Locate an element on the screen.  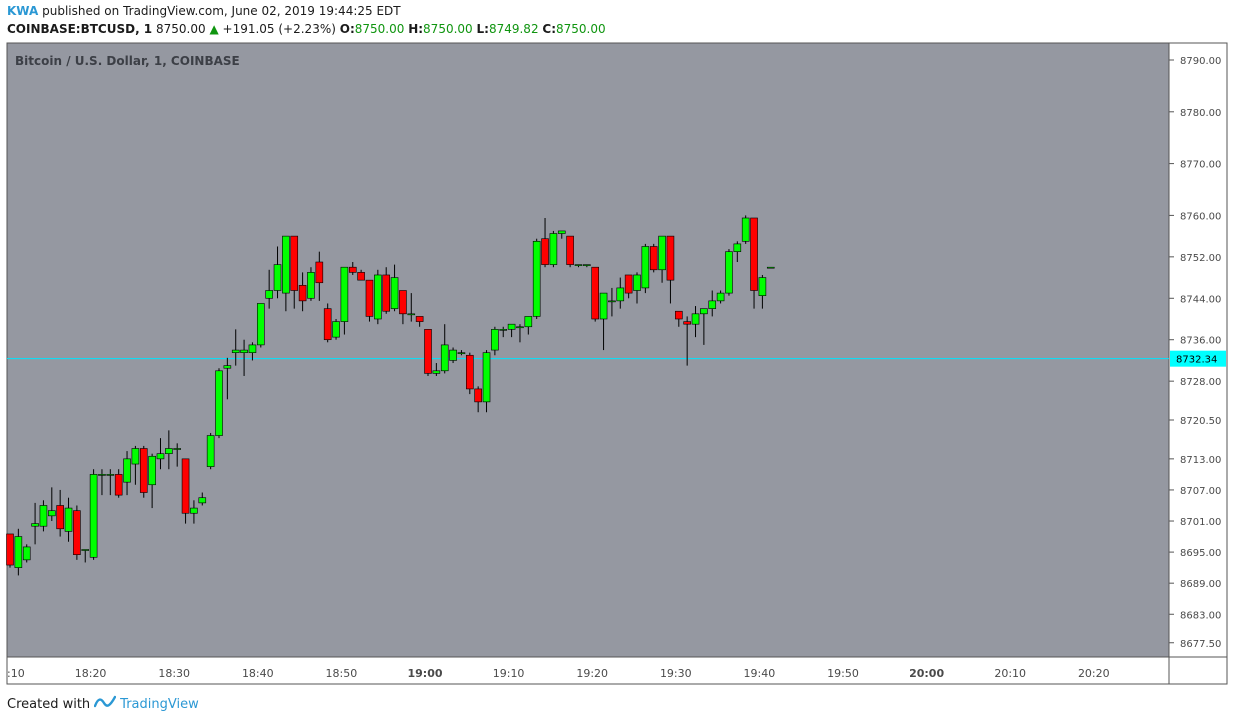
time-axis is located at coordinates (588, 670).